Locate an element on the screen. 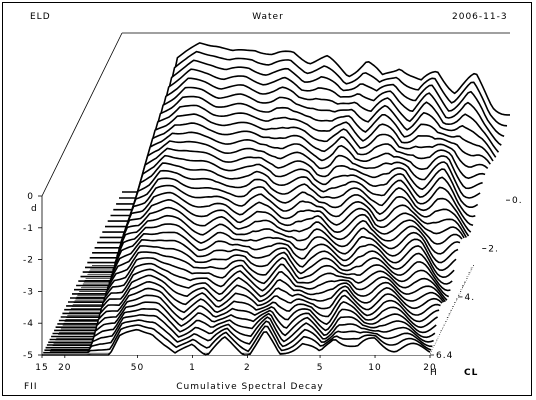 The height and width of the screenshot is (400, 536). x-tick-label: 5 is located at coordinates (320, 368).